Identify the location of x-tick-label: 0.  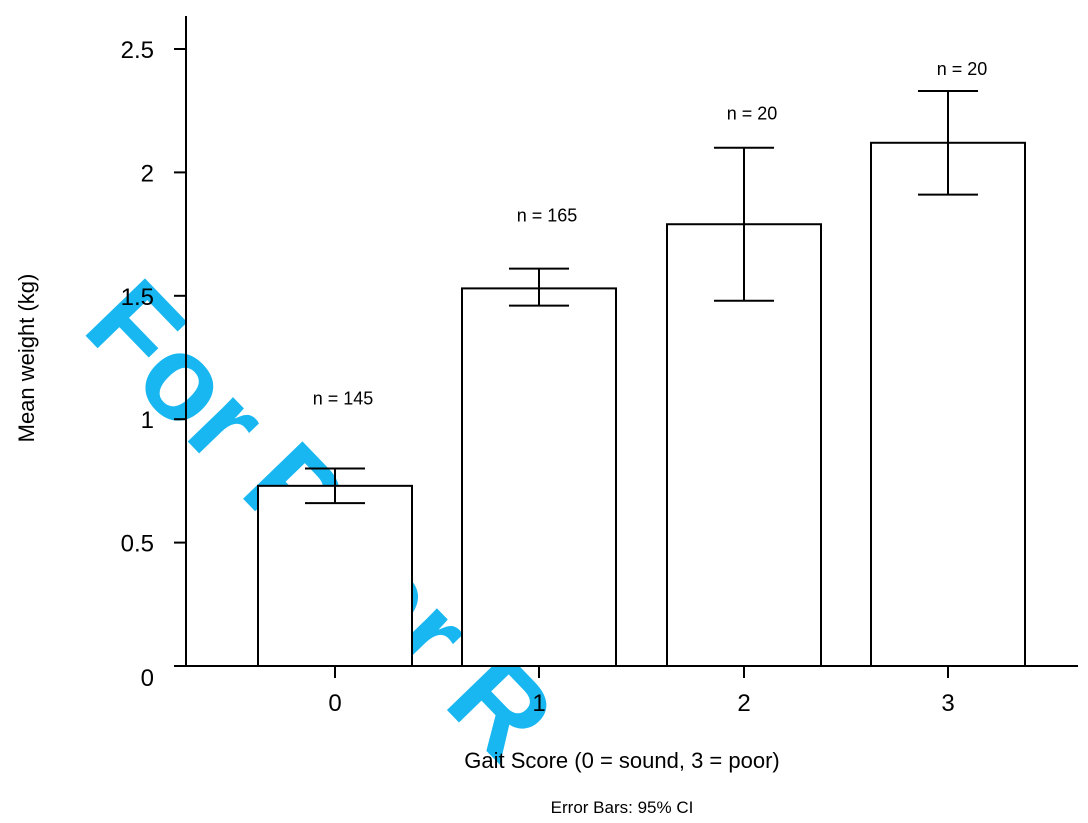
(334, 703).